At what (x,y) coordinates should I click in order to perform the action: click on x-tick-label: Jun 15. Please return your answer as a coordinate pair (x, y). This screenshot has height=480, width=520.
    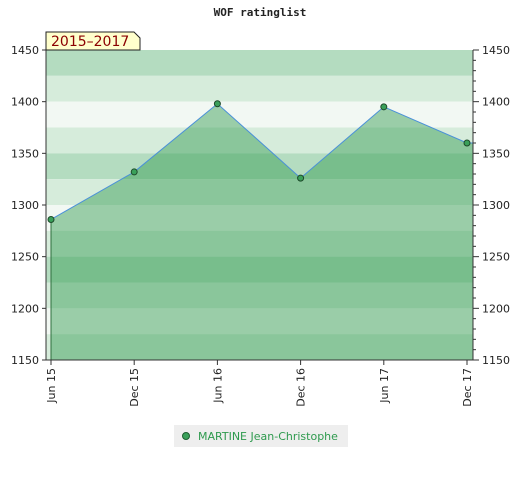
    Looking at the image, I should click on (51, 386).